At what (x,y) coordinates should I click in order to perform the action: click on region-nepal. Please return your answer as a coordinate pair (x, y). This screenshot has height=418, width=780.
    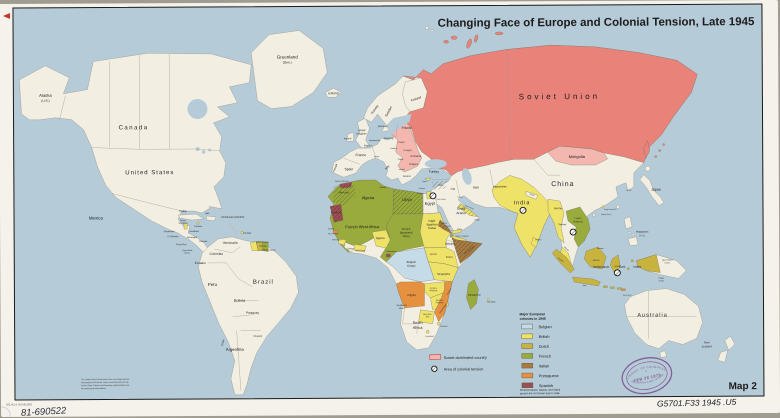
    Looking at the image, I should click on (532, 195).